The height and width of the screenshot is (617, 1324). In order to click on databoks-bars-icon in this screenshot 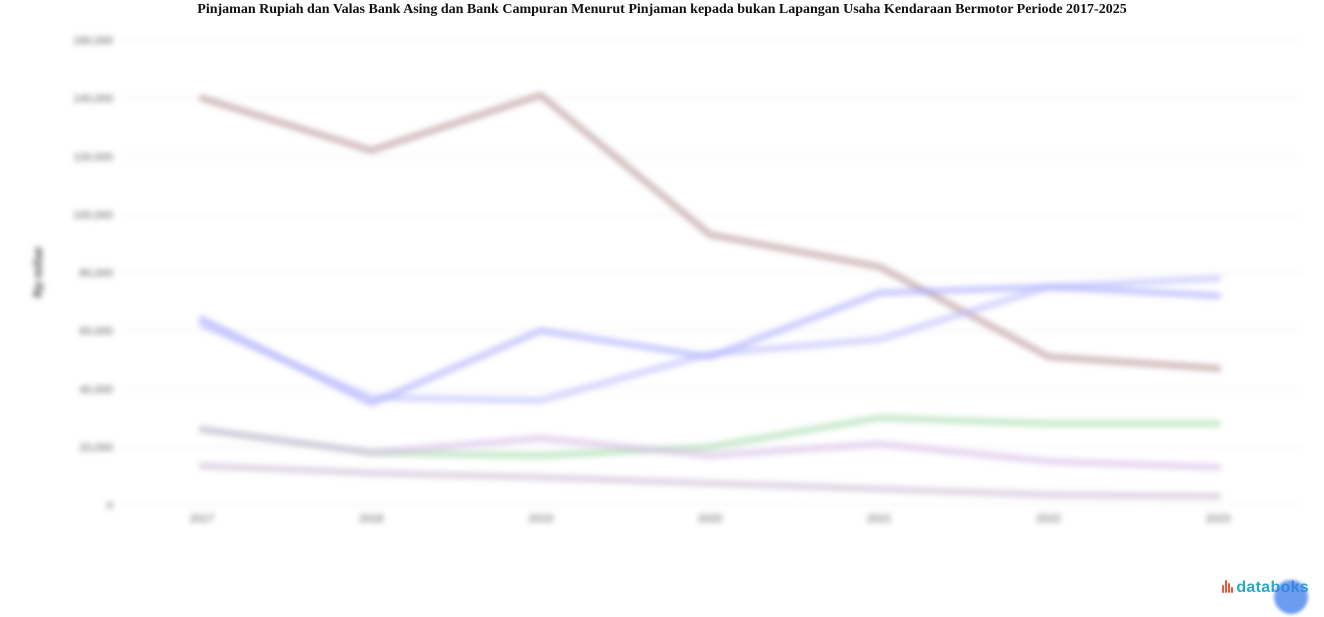, I will do `click(1228, 586)`.